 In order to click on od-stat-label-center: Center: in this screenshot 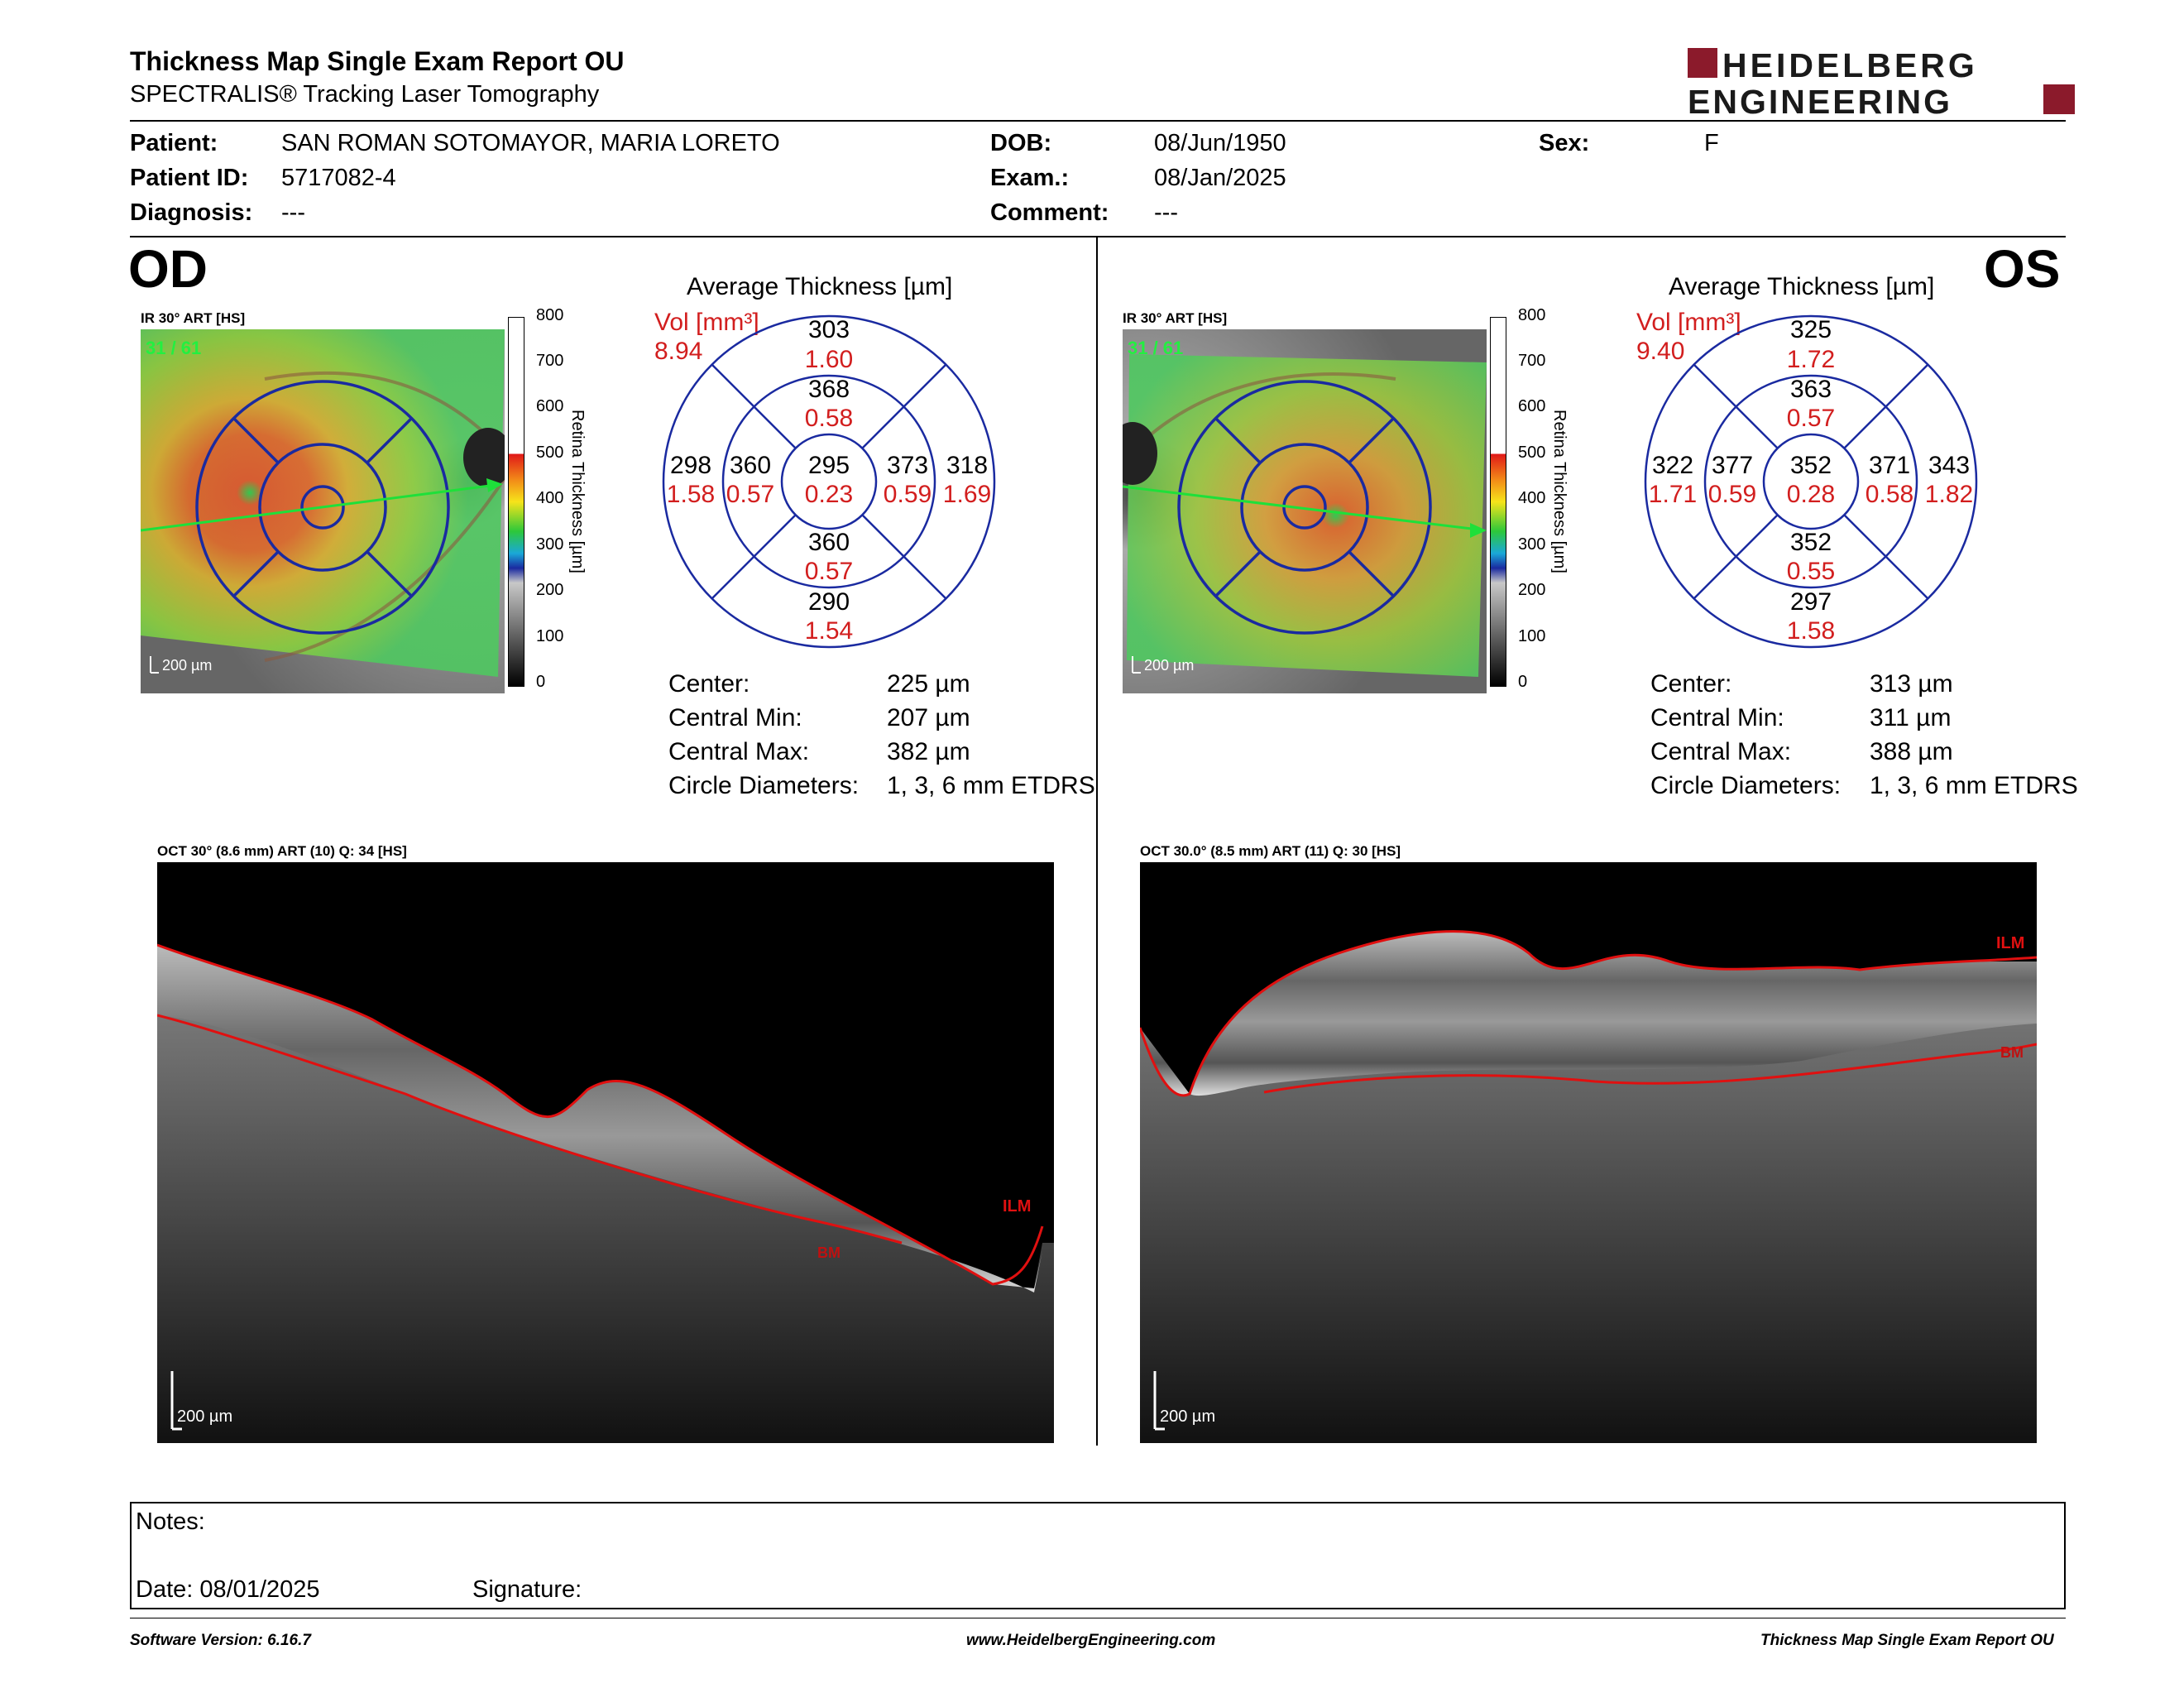, I will do `click(709, 684)`.